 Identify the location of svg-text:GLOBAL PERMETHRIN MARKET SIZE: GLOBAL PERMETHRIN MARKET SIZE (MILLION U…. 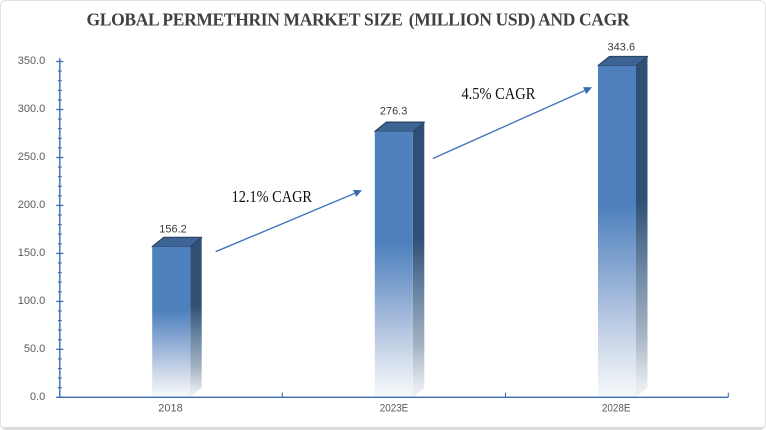
(358, 19).